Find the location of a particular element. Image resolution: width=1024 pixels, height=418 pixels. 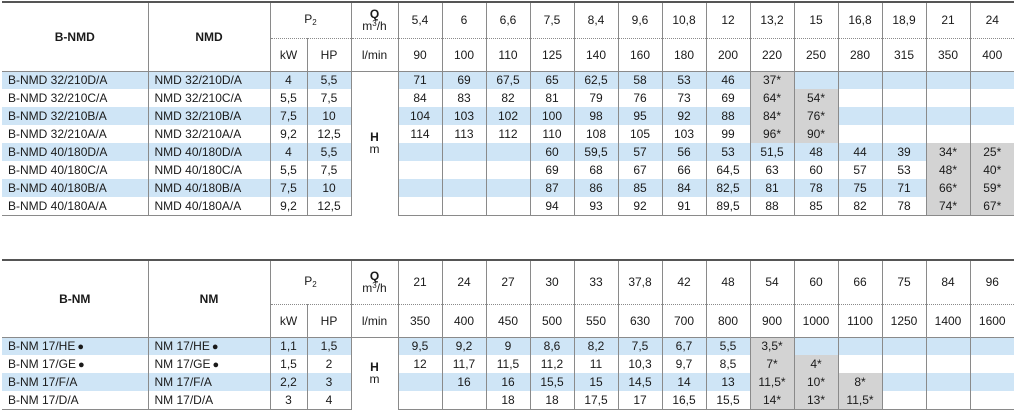

head-value-cell: 9 is located at coordinates (507, 346).